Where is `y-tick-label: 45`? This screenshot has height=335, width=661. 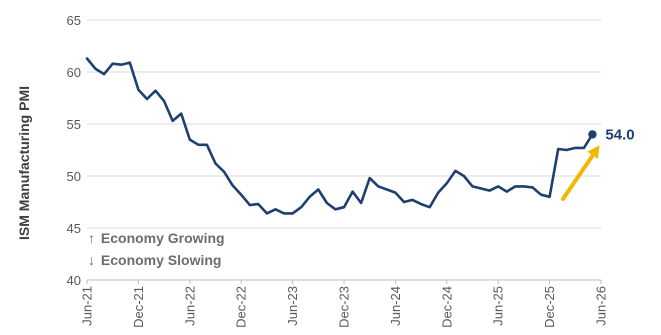 y-tick-label: 45 is located at coordinates (74, 228).